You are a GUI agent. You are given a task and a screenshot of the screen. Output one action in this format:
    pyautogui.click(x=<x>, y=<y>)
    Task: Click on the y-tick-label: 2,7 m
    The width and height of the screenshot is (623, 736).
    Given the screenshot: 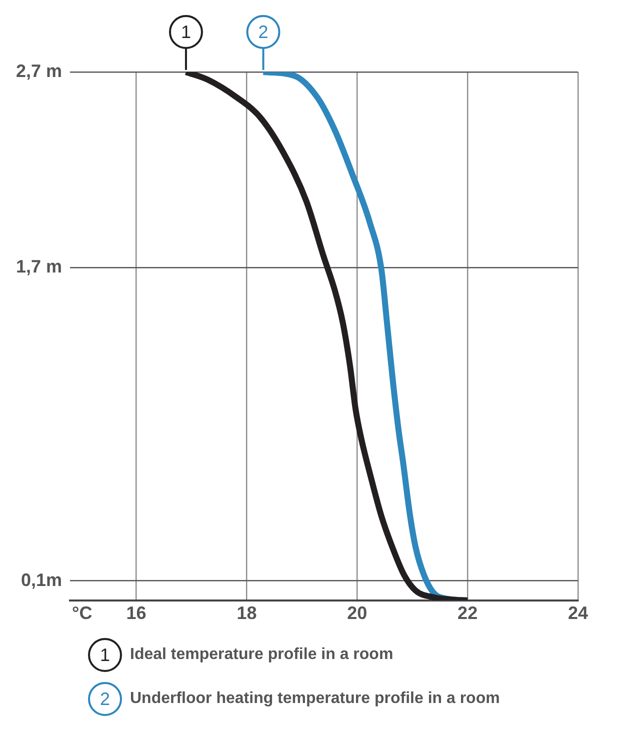 What is the action you would take?
    pyautogui.click(x=39, y=70)
    